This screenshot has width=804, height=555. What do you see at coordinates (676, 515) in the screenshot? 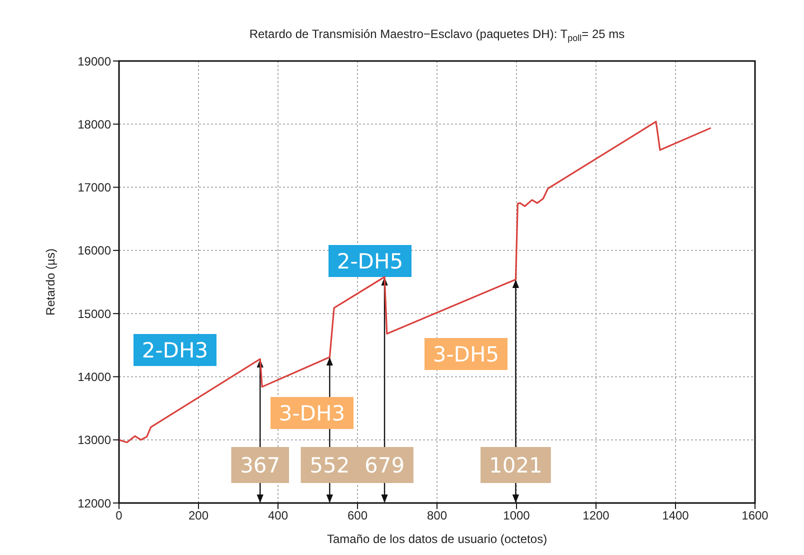
I see `x-tick-label: 1400` at bounding box center [676, 515].